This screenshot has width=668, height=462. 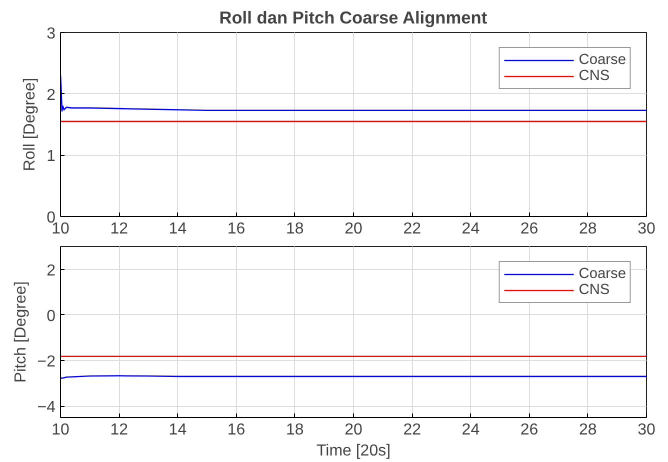 What do you see at coordinates (46, 362) in the screenshot?
I see `y-tick-label: −2` at bounding box center [46, 362].